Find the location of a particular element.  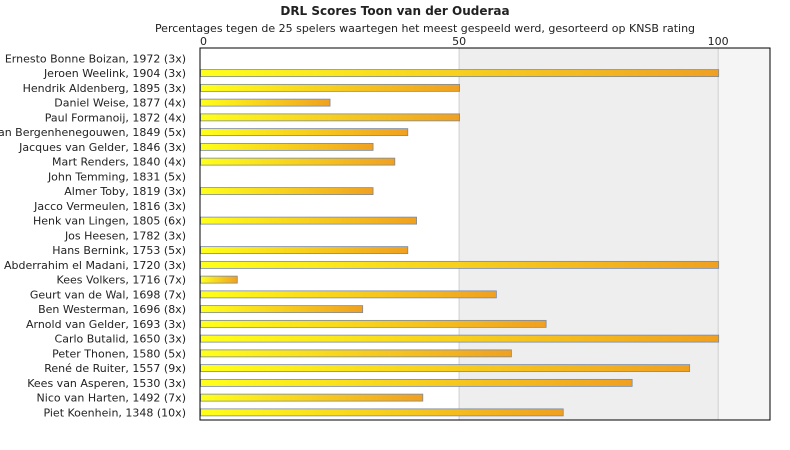

category-label: Daniel Weise, 1877 (4x) is located at coordinates (120, 103).